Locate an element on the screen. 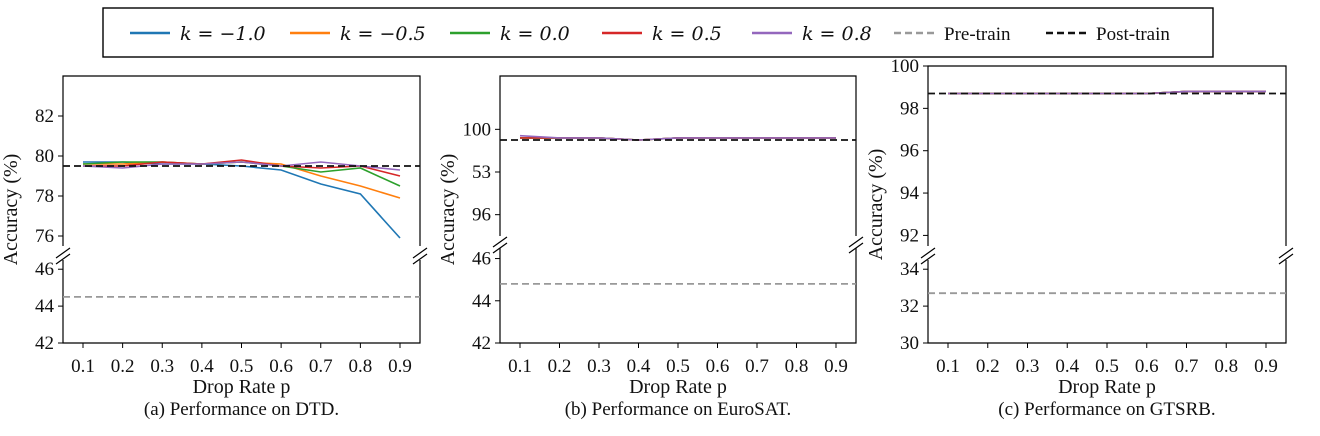 The height and width of the screenshot is (436, 1320). y-tick-label: 30 is located at coordinates (909, 343).